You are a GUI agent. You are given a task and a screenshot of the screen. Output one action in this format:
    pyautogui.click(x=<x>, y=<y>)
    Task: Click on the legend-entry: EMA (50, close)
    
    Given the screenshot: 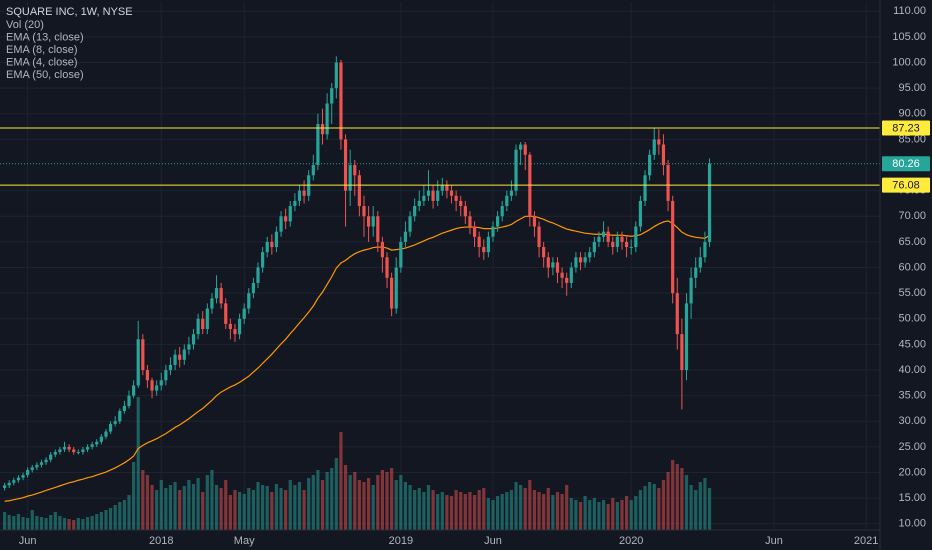 What is the action you would take?
    pyautogui.click(x=45, y=75)
    